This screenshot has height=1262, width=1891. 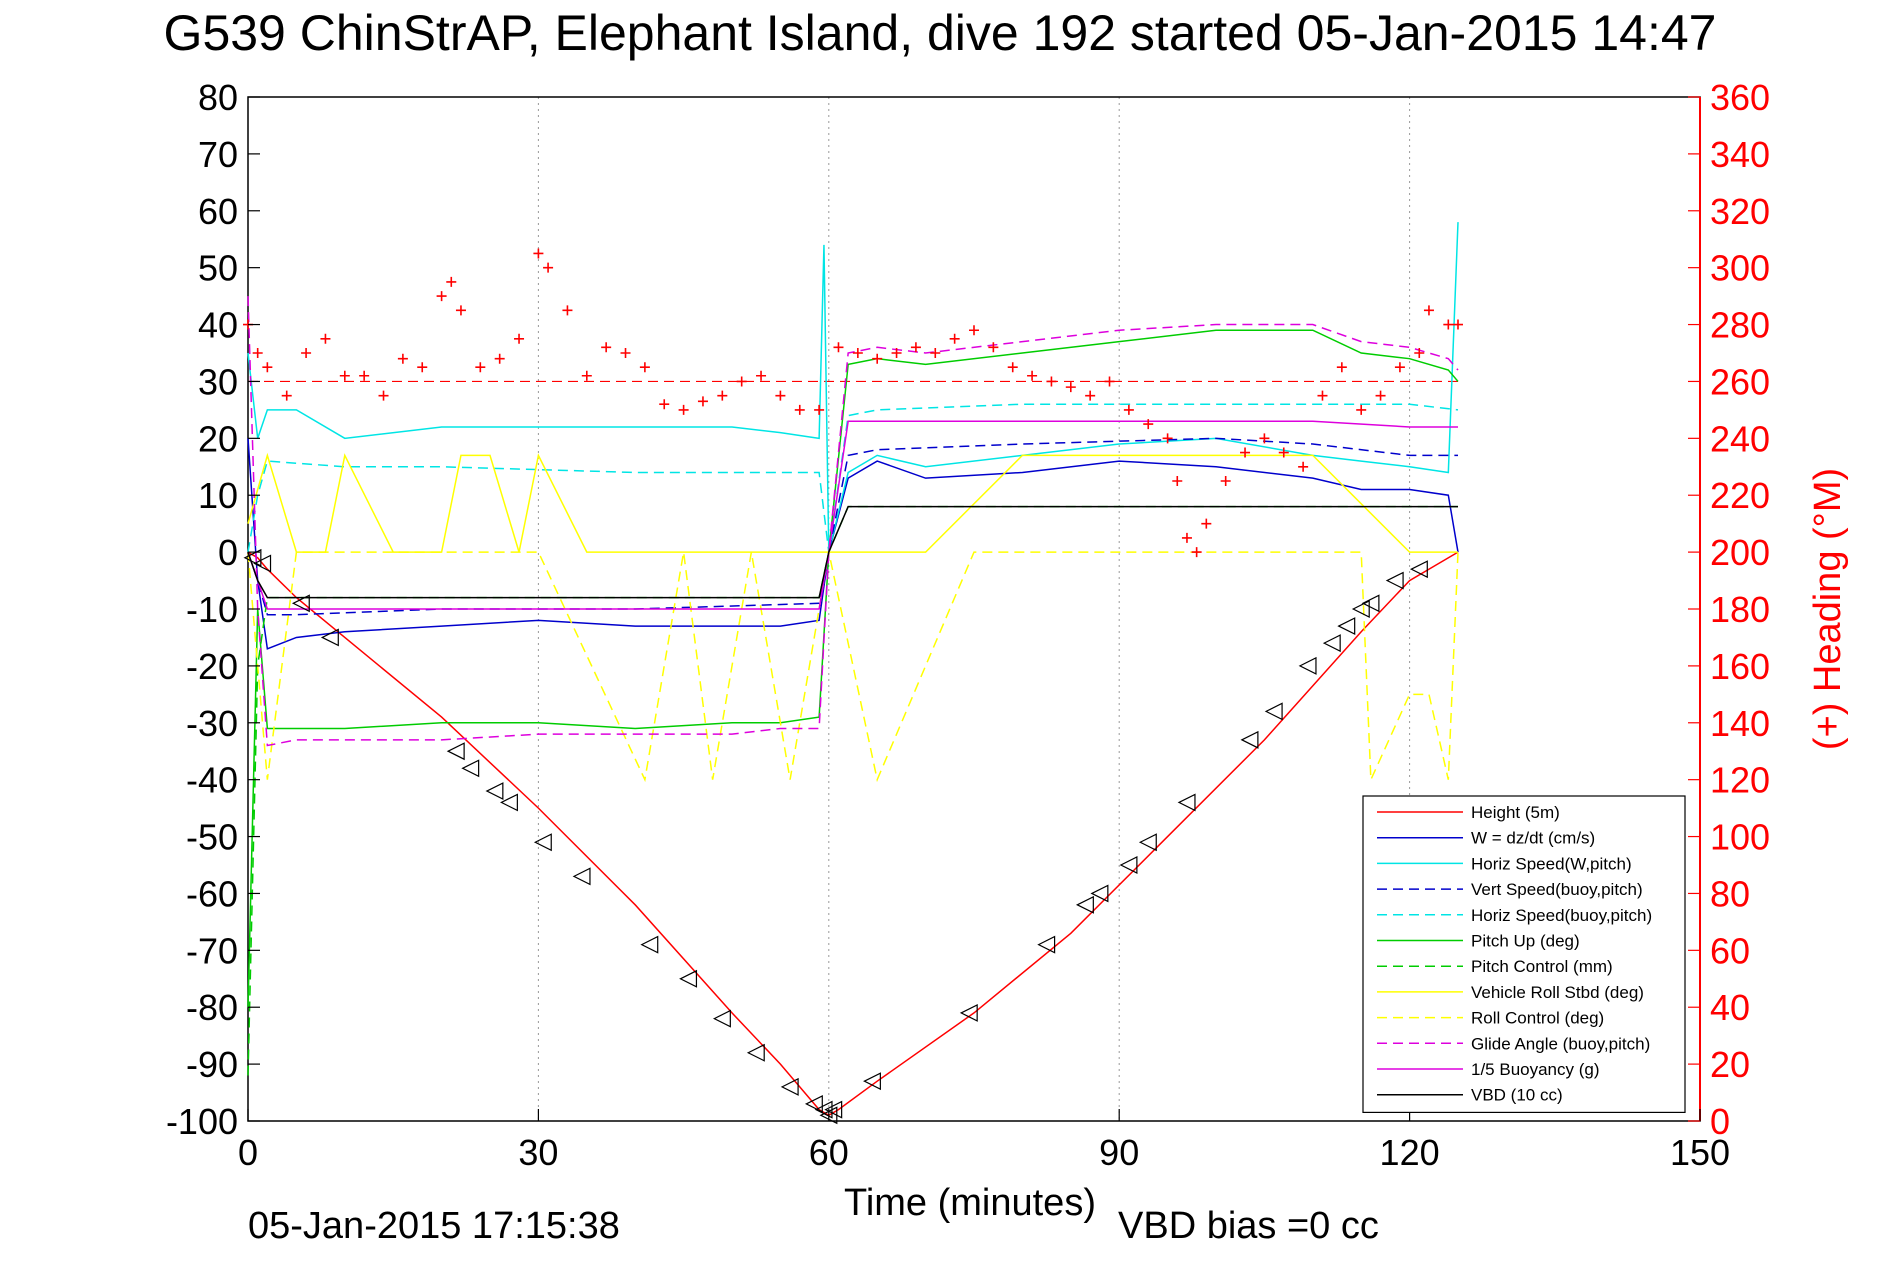 I want to click on x-tick-label: 120, so click(x=1410, y=1152).